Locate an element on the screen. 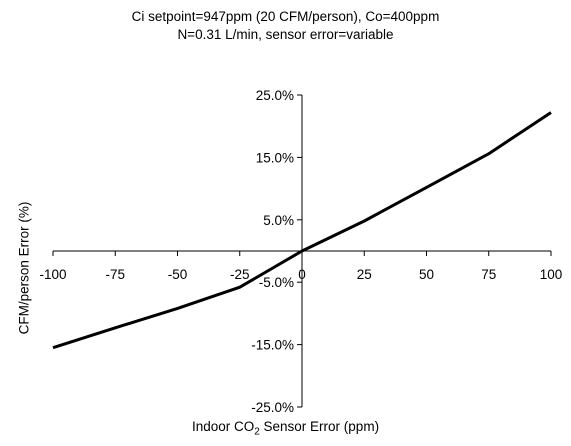 The width and height of the screenshot is (571, 446). x-tick-label: -100 is located at coordinates (52, 274).